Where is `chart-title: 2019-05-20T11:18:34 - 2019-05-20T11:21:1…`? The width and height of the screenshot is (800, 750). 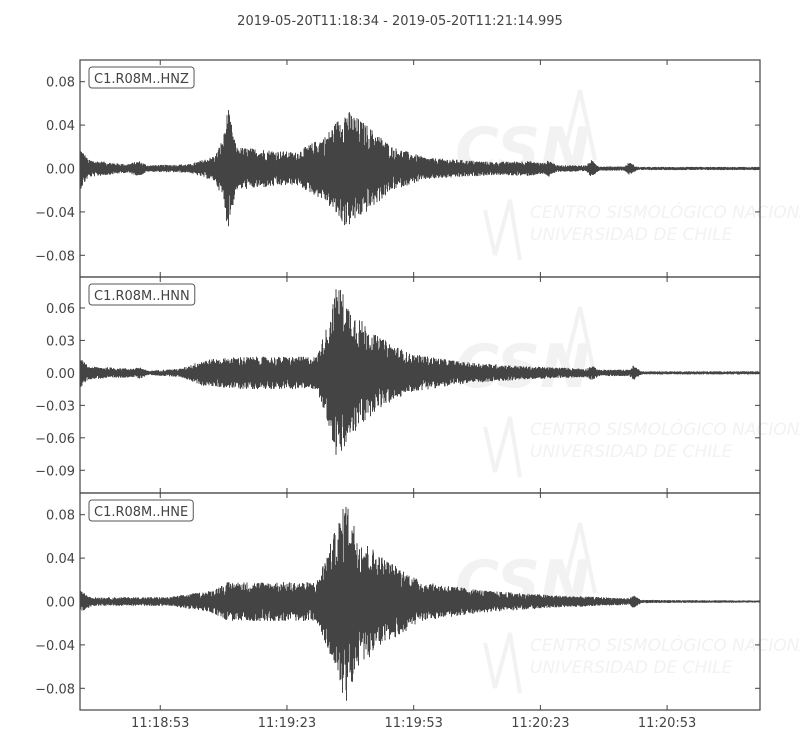 chart-title: 2019-05-20T11:18:34 - 2019-05-20T11:21:1… is located at coordinates (400, 21).